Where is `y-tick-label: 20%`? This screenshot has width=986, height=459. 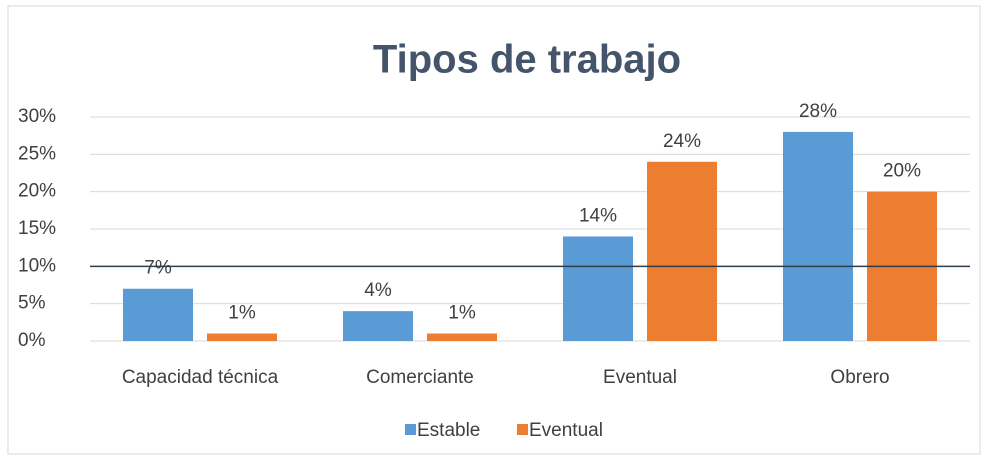
y-tick-label: 20% is located at coordinates (37, 191).